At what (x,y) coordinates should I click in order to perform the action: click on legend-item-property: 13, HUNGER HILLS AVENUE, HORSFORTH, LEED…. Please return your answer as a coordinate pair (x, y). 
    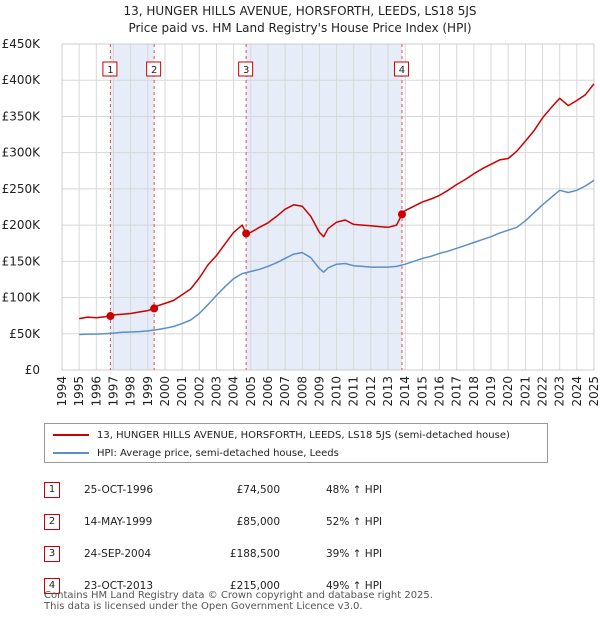
    Looking at the image, I should click on (281, 435).